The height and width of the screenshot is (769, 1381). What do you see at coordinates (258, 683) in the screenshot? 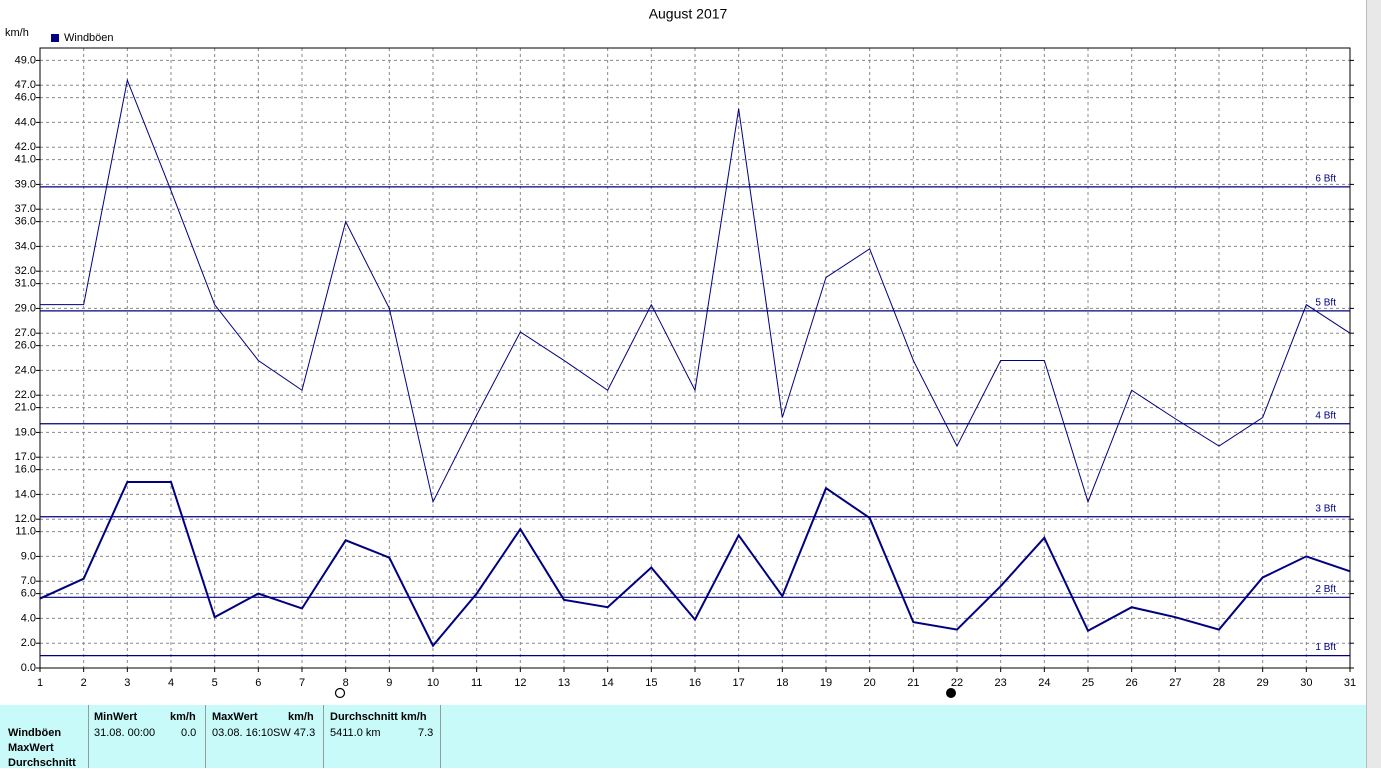
I see `x-tick-label: 6` at bounding box center [258, 683].